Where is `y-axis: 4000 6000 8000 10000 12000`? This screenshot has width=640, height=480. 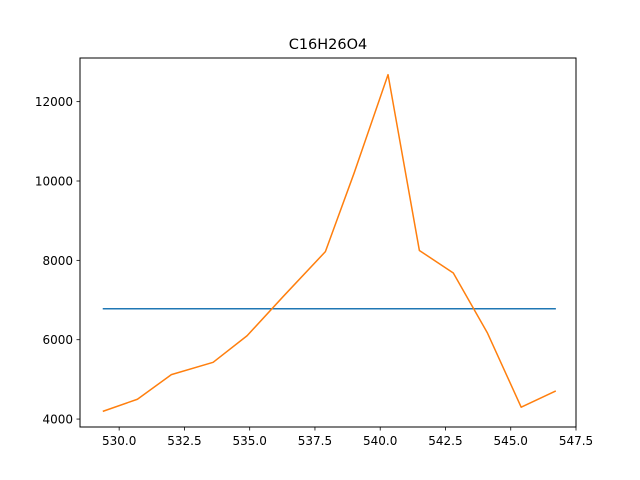
y-axis: 4000 6000 8000 10000 12000 is located at coordinates (57, 261).